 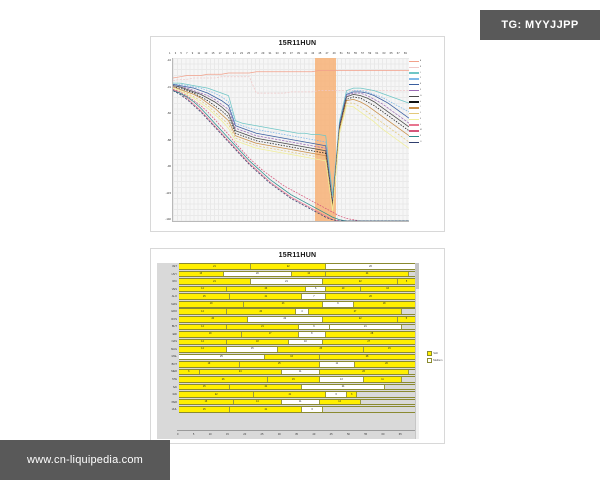 What do you see at coordinates (426, 78) in the screenshot?
I see `line-legend-item: D` at bounding box center [426, 78].